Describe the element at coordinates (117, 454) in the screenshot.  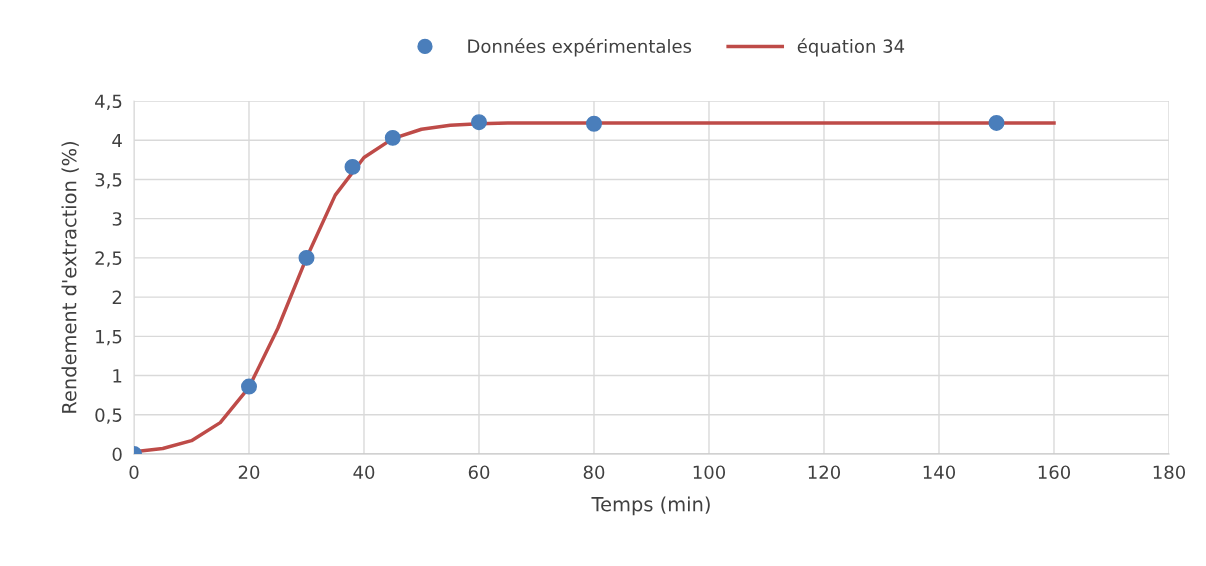
I see `y-tick-label: 0` at that location.